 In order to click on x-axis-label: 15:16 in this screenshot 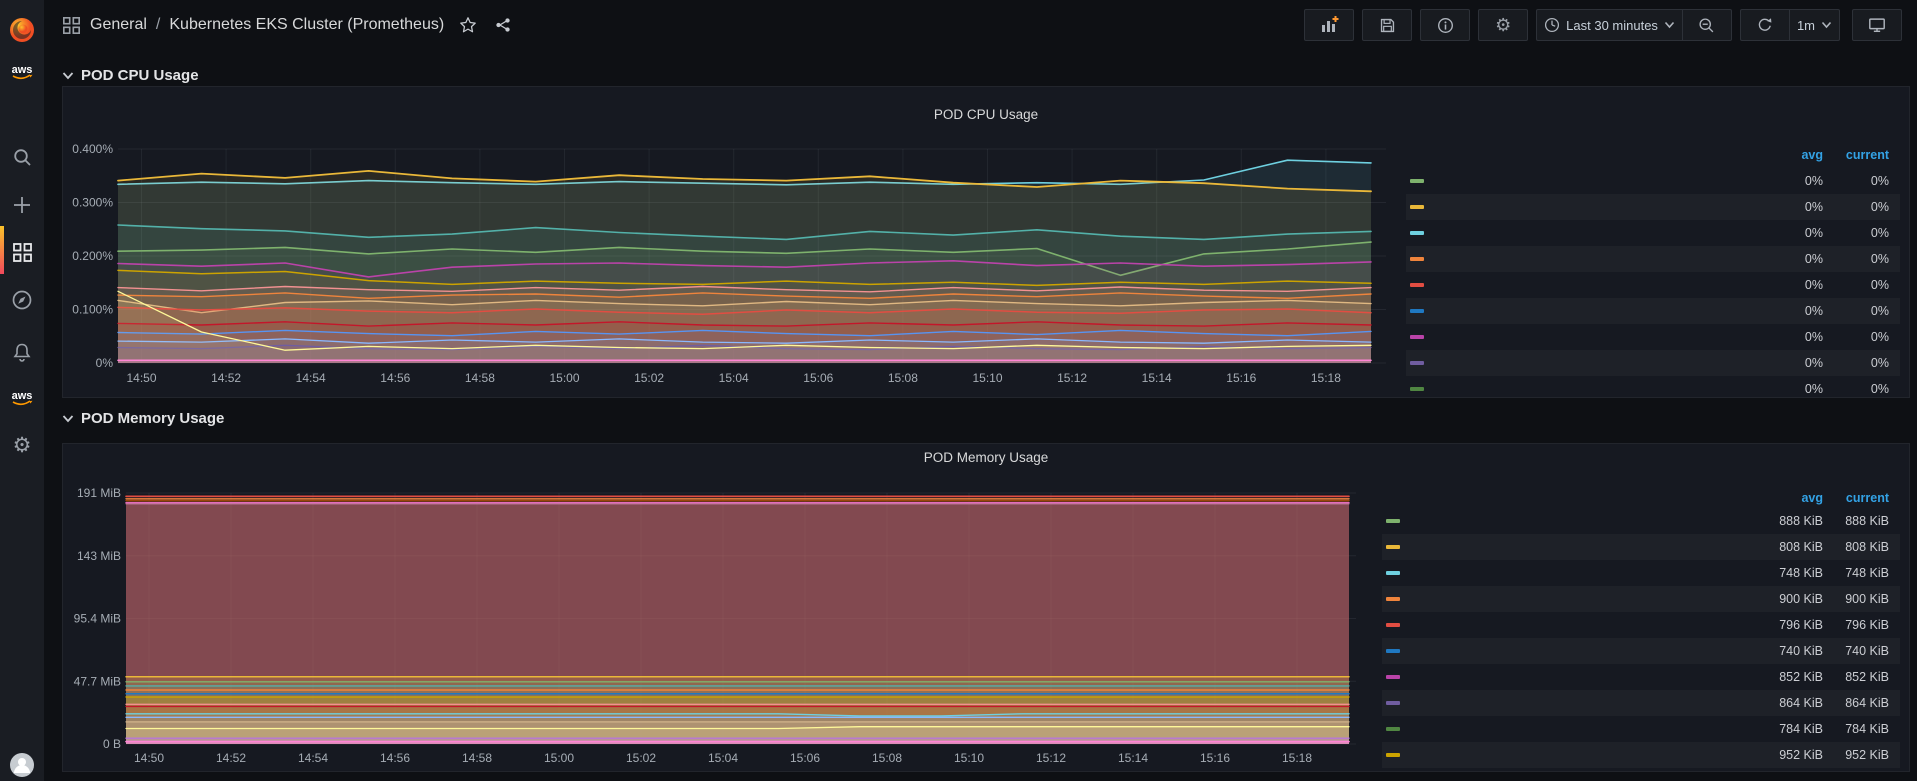, I will do `click(1241, 378)`.